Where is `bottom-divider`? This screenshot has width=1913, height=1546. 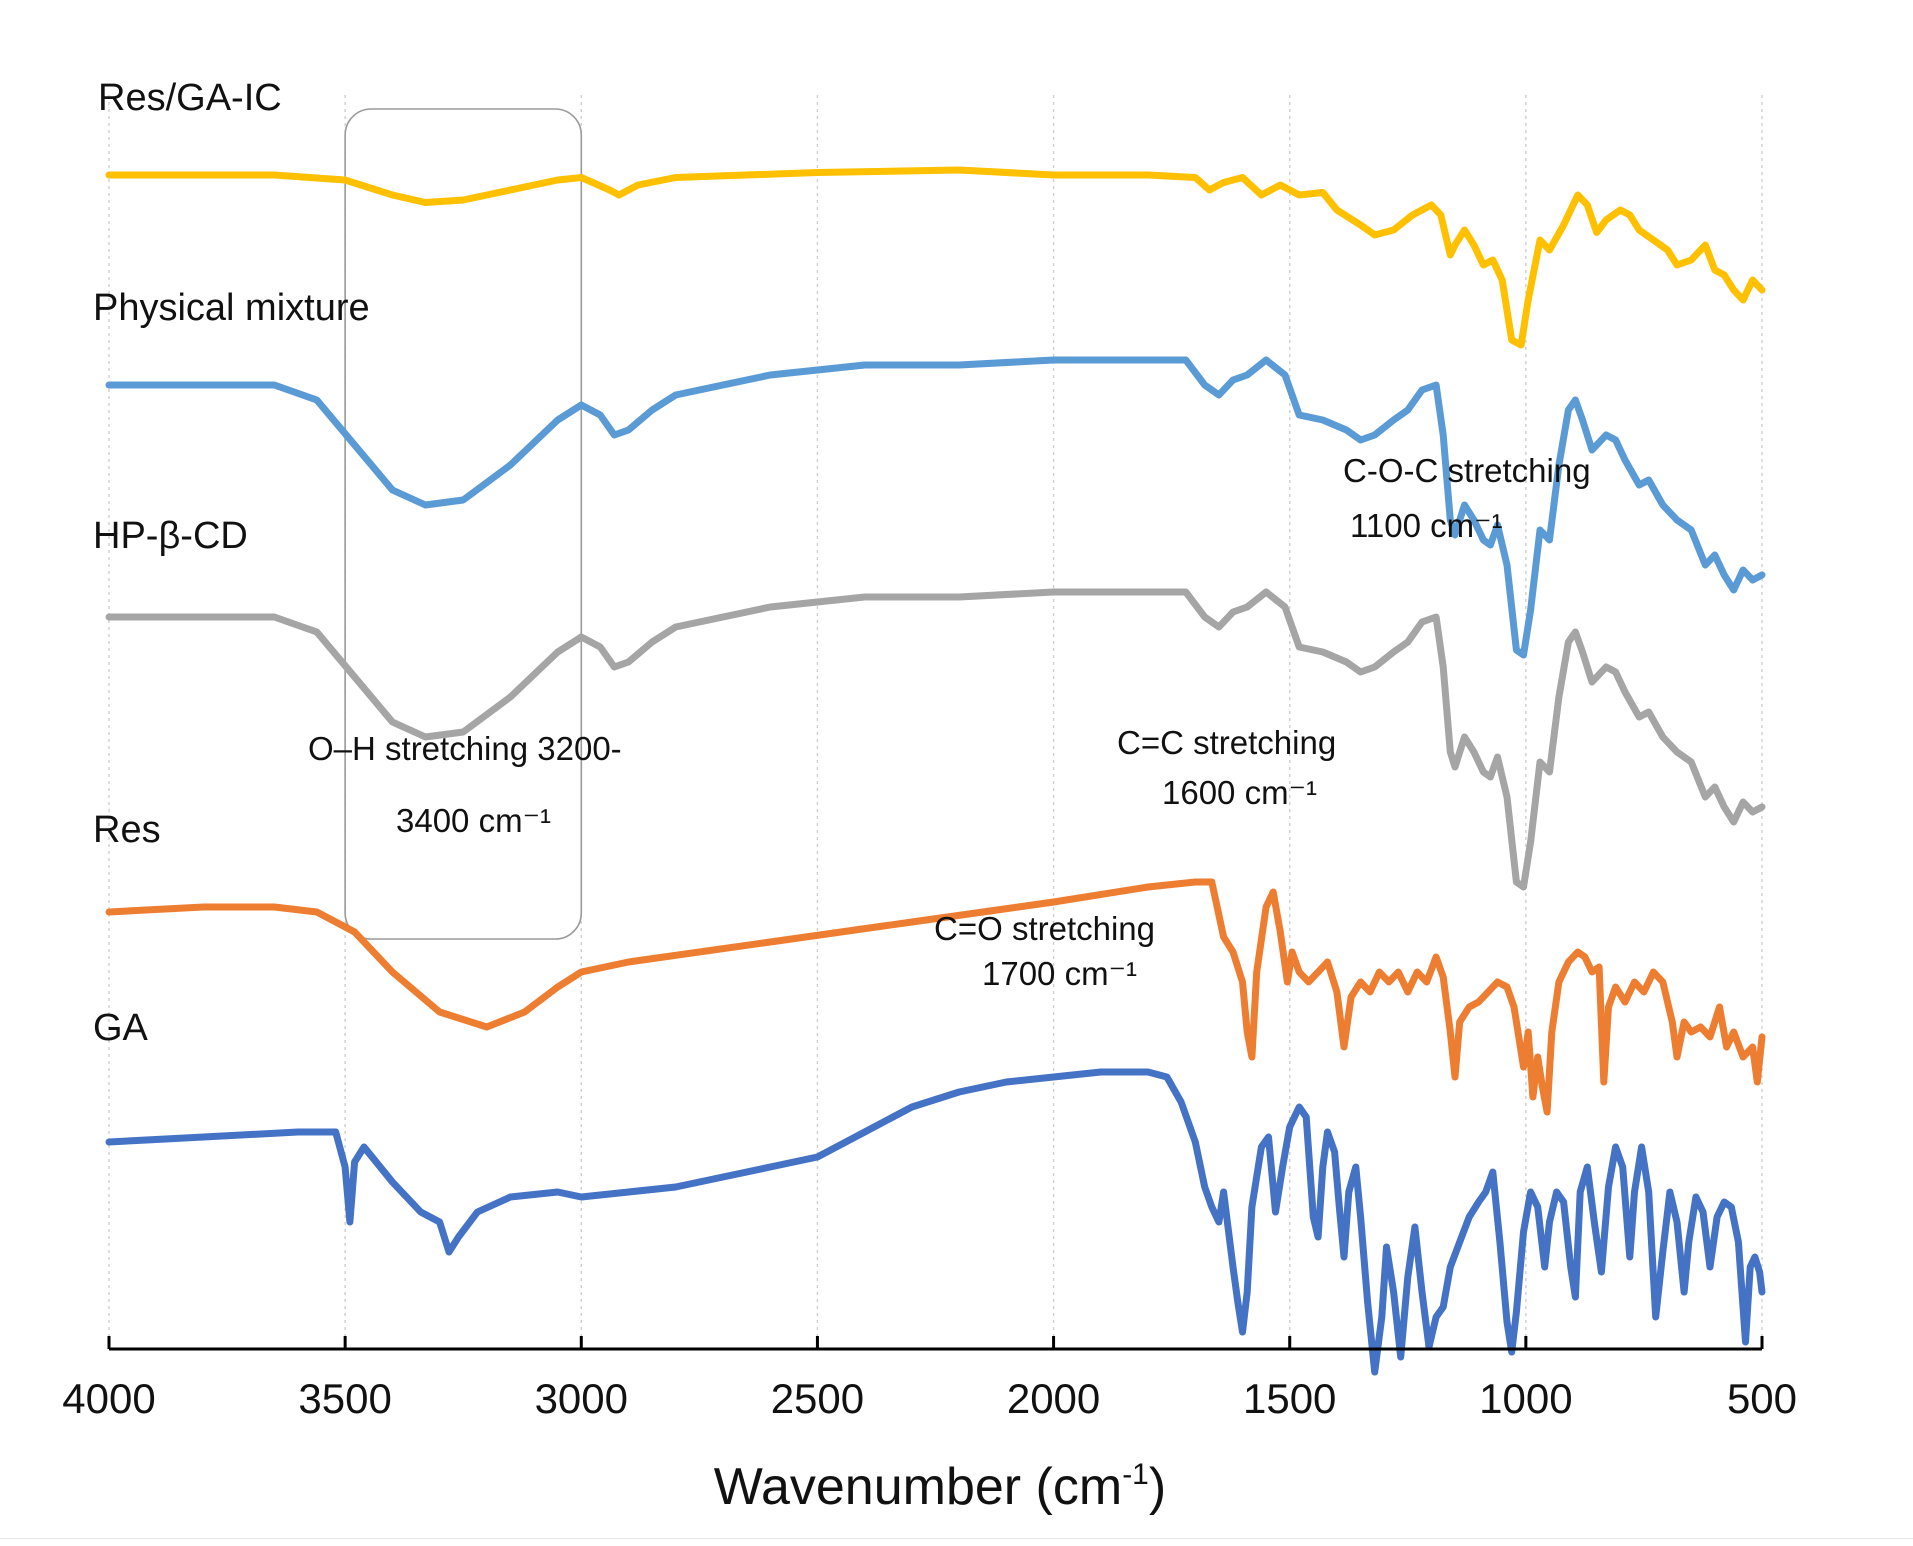 bottom-divider is located at coordinates (956, 1538).